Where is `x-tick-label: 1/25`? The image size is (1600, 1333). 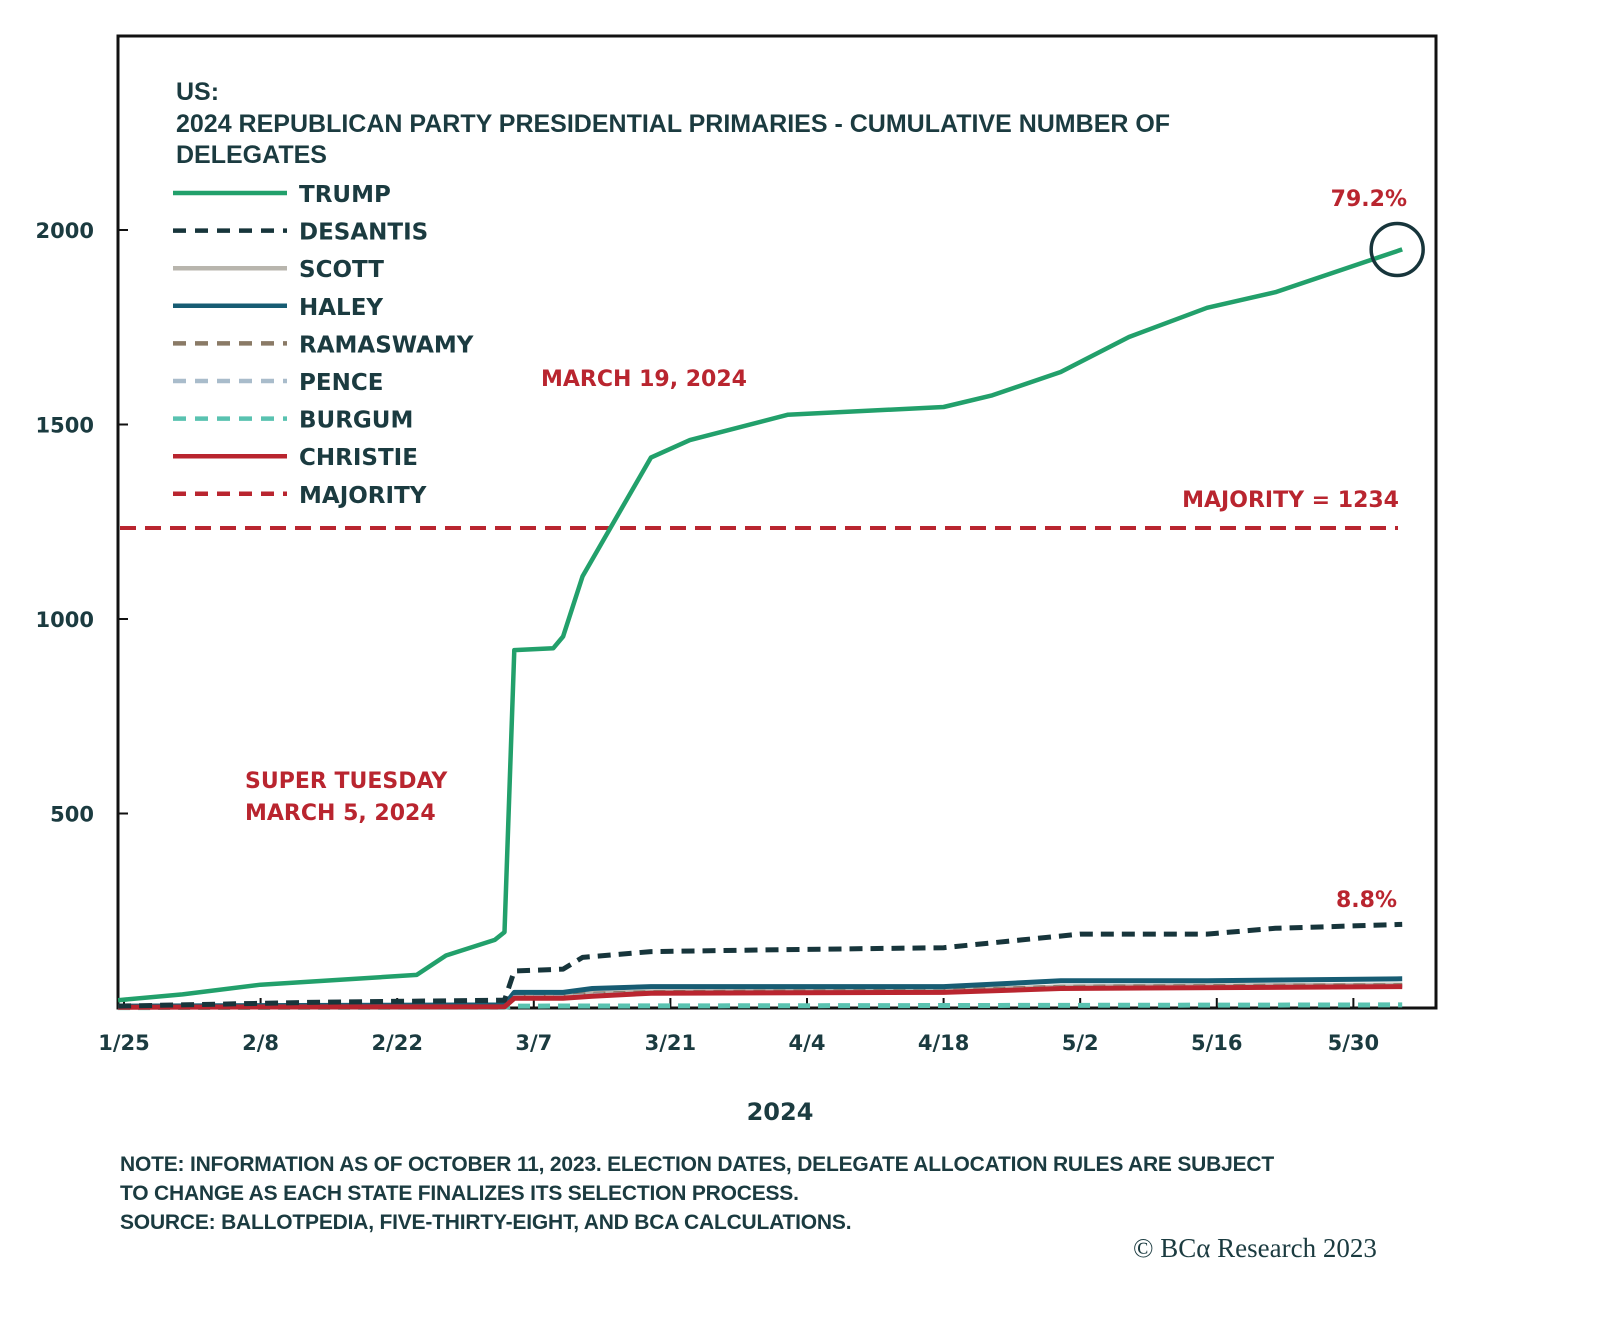
x-tick-label: 1/25 is located at coordinates (124, 1043).